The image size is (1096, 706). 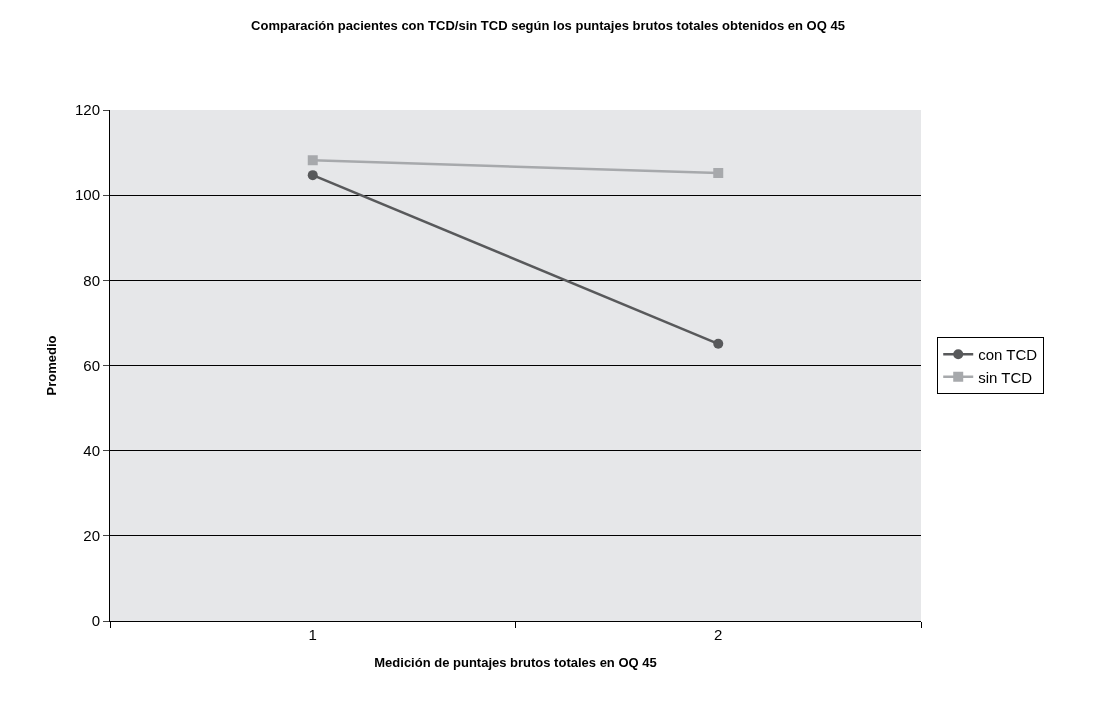 What do you see at coordinates (51, 365) in the screenshot?
I see `y-axis-title: Promedio` at bounding box center [51, 365].